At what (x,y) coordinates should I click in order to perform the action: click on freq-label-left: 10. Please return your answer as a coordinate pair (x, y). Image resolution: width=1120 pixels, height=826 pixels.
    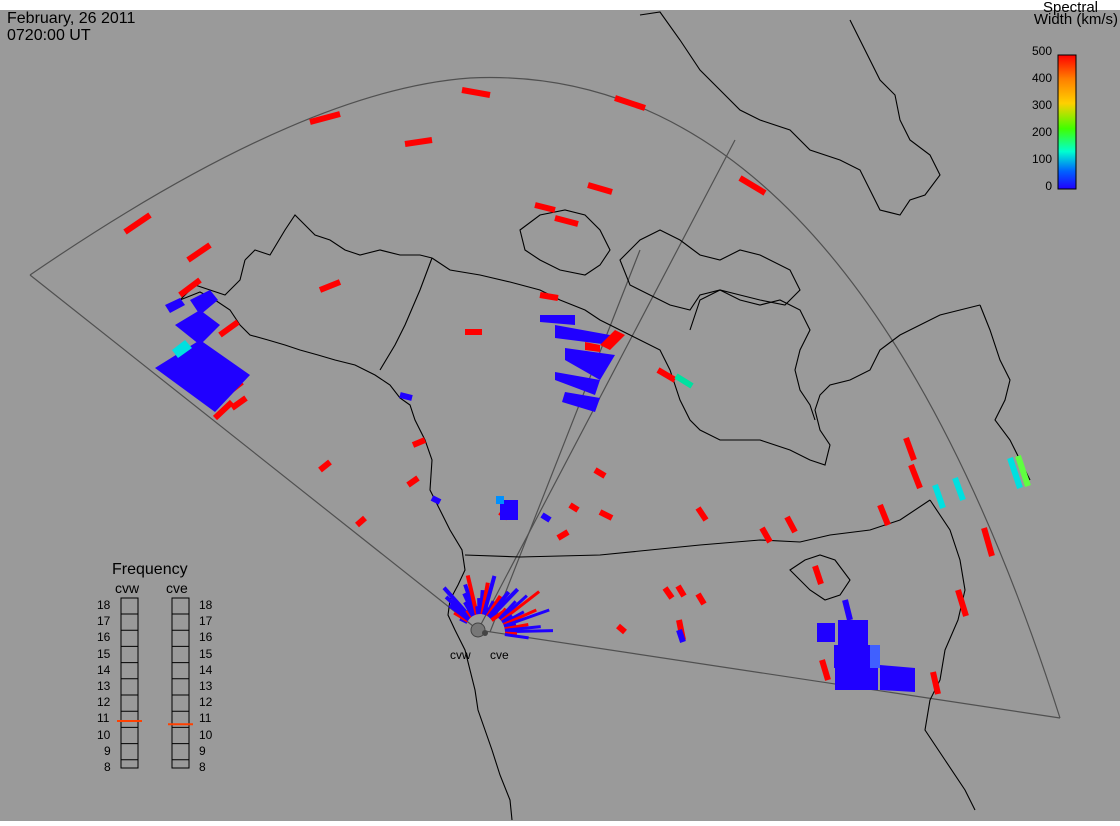
    Looking at the image, I should click on (103, 735).